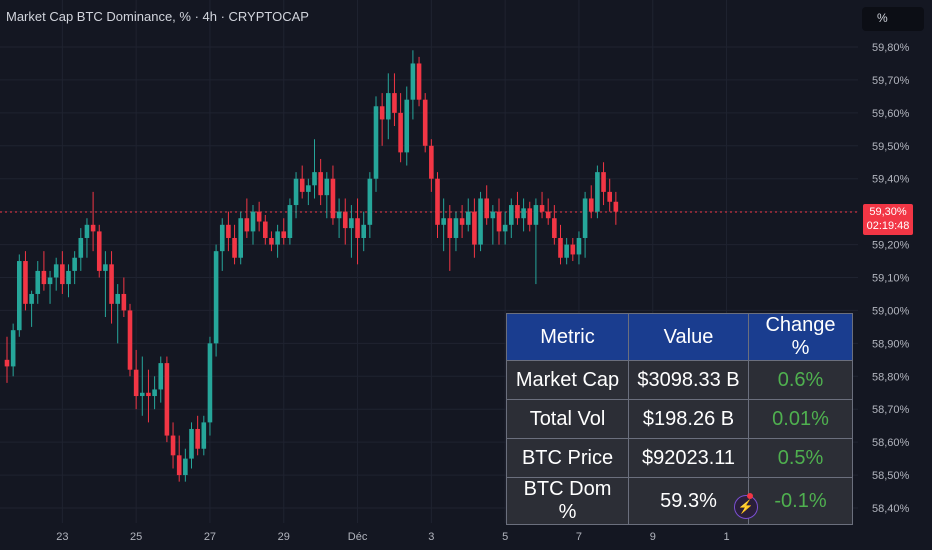 Image resolution: width=932 pixels, height=550 pixels. Describe the element at coordinates (891, 147) in the screenshot. I see `y-tick-label: 59,50%` at that location.